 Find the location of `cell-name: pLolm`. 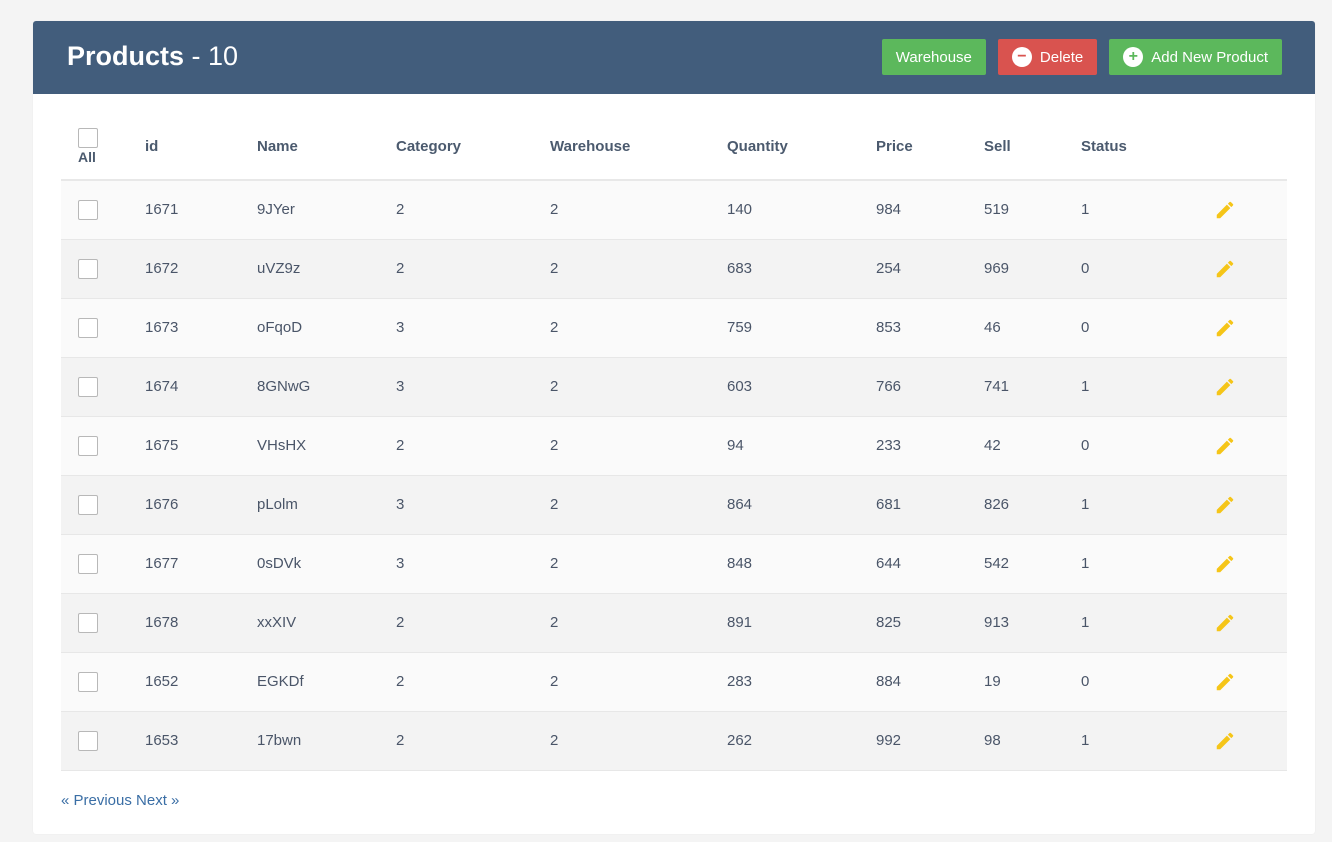

cell-name: pLolm is located at coordinates (277, 504).